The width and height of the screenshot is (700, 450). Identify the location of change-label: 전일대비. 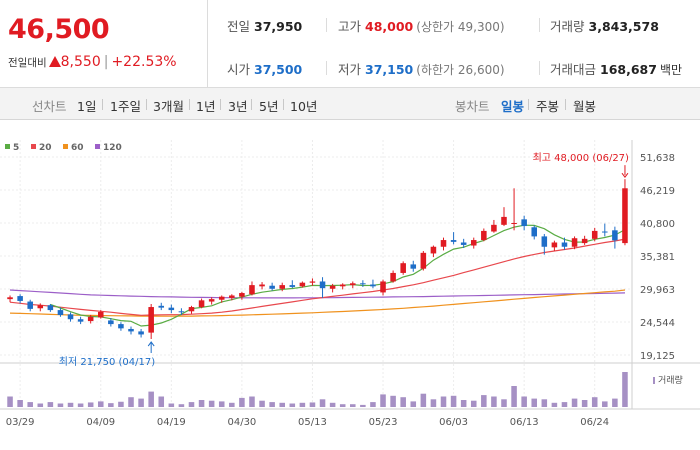
(27, 63).